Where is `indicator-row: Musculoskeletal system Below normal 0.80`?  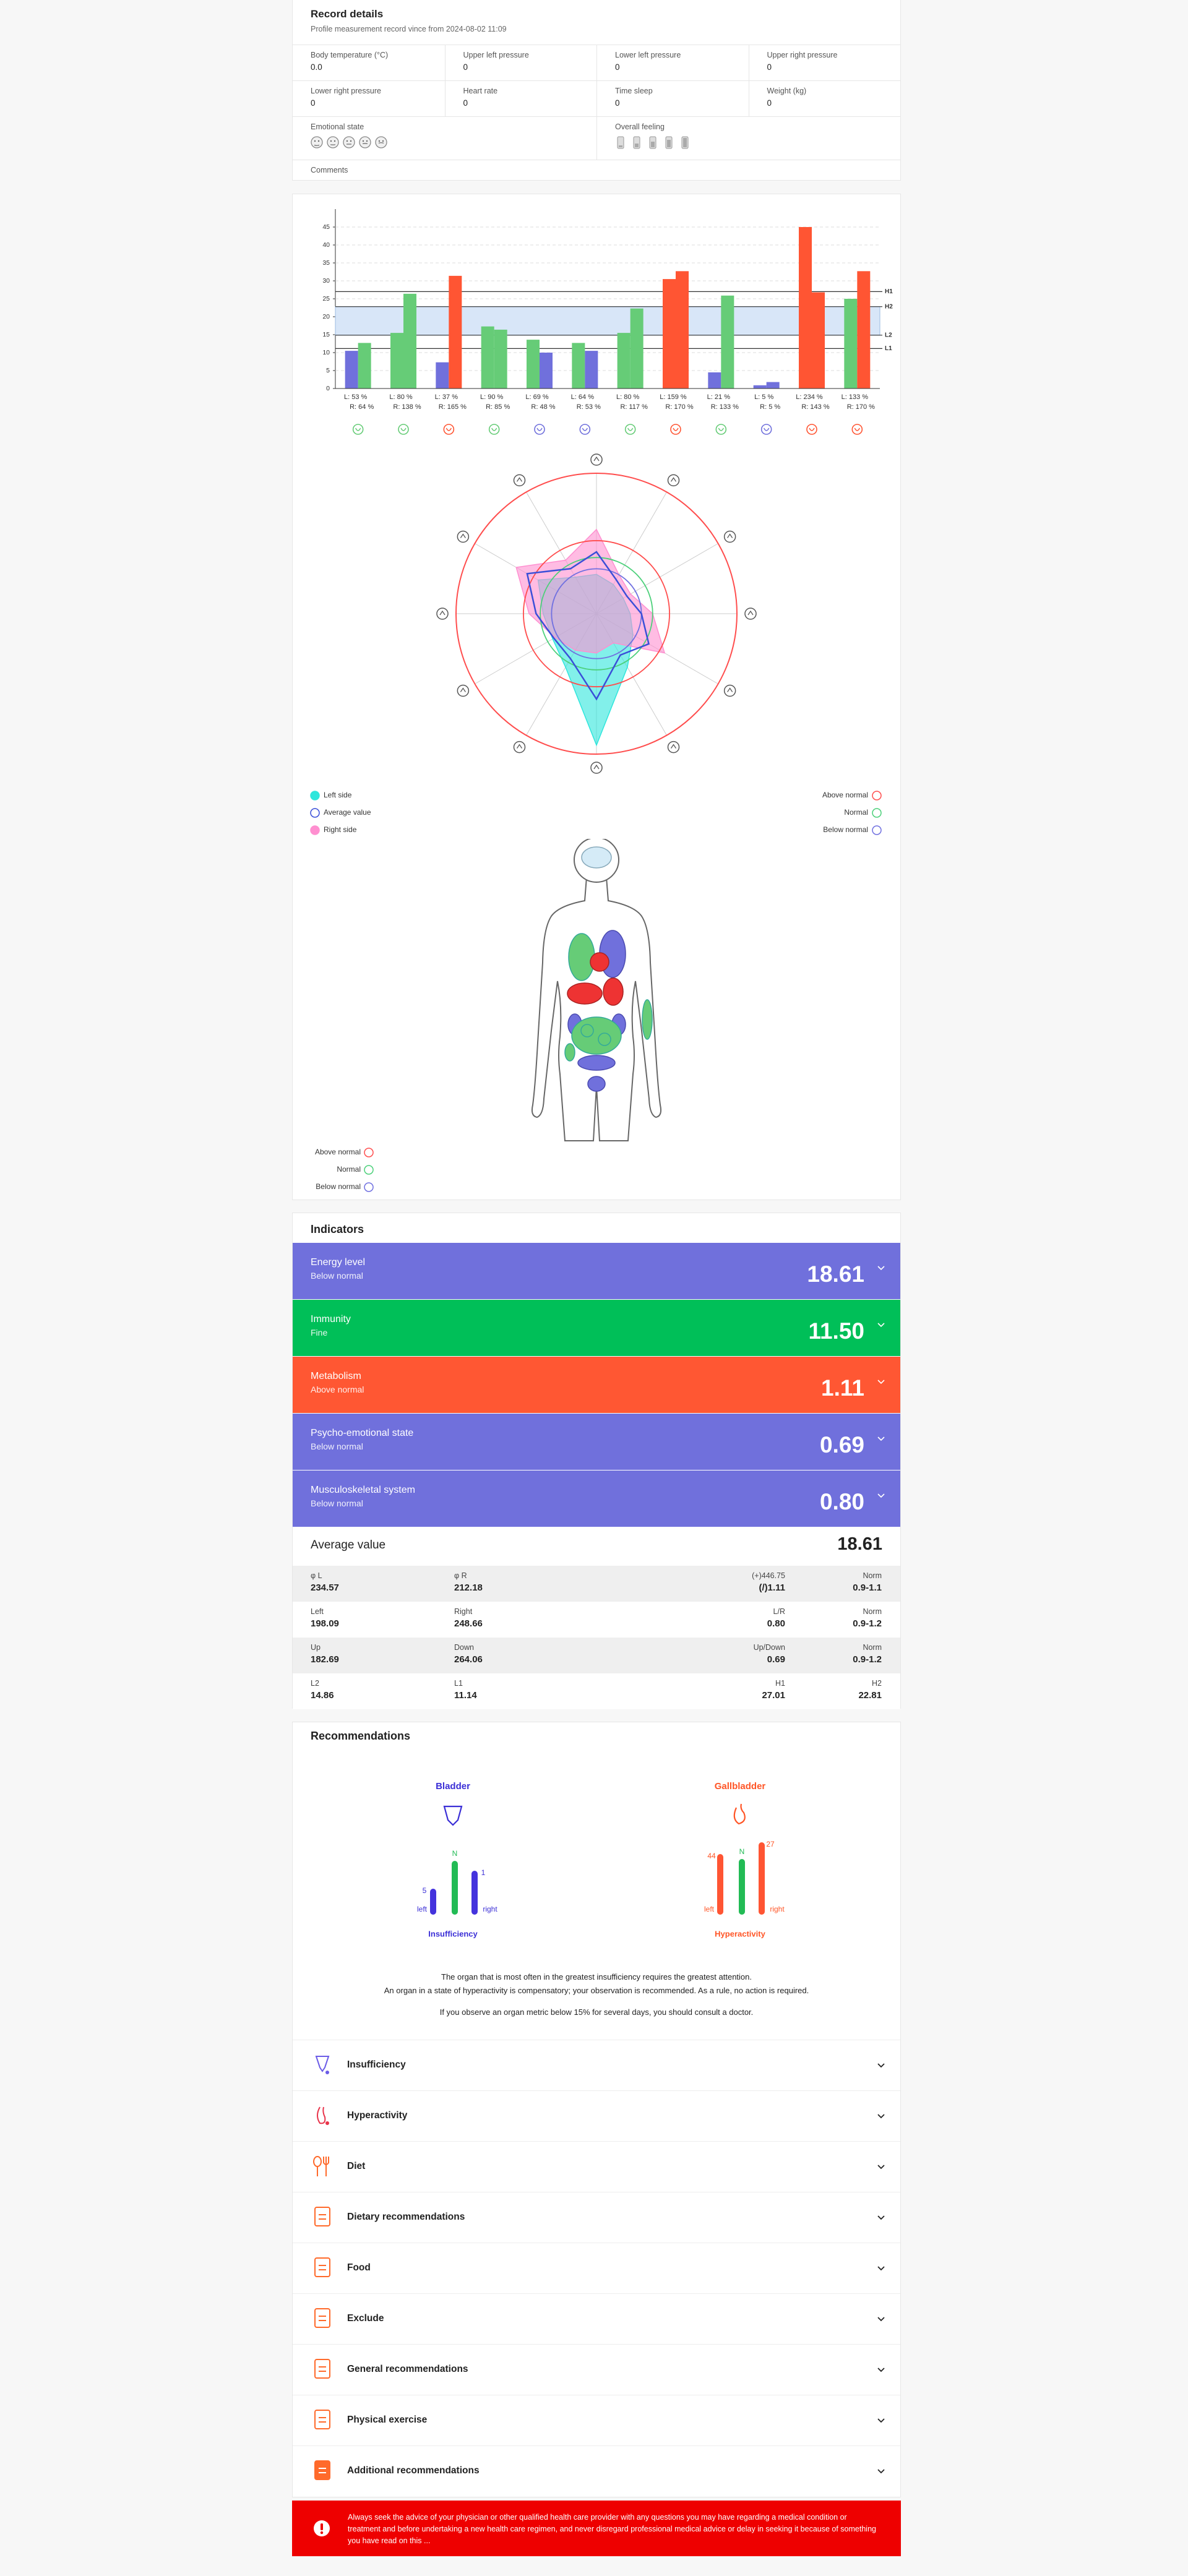
indicator-row: Musculoskeletal system Below normal 0.80 is located at coordinates (596, 1498).